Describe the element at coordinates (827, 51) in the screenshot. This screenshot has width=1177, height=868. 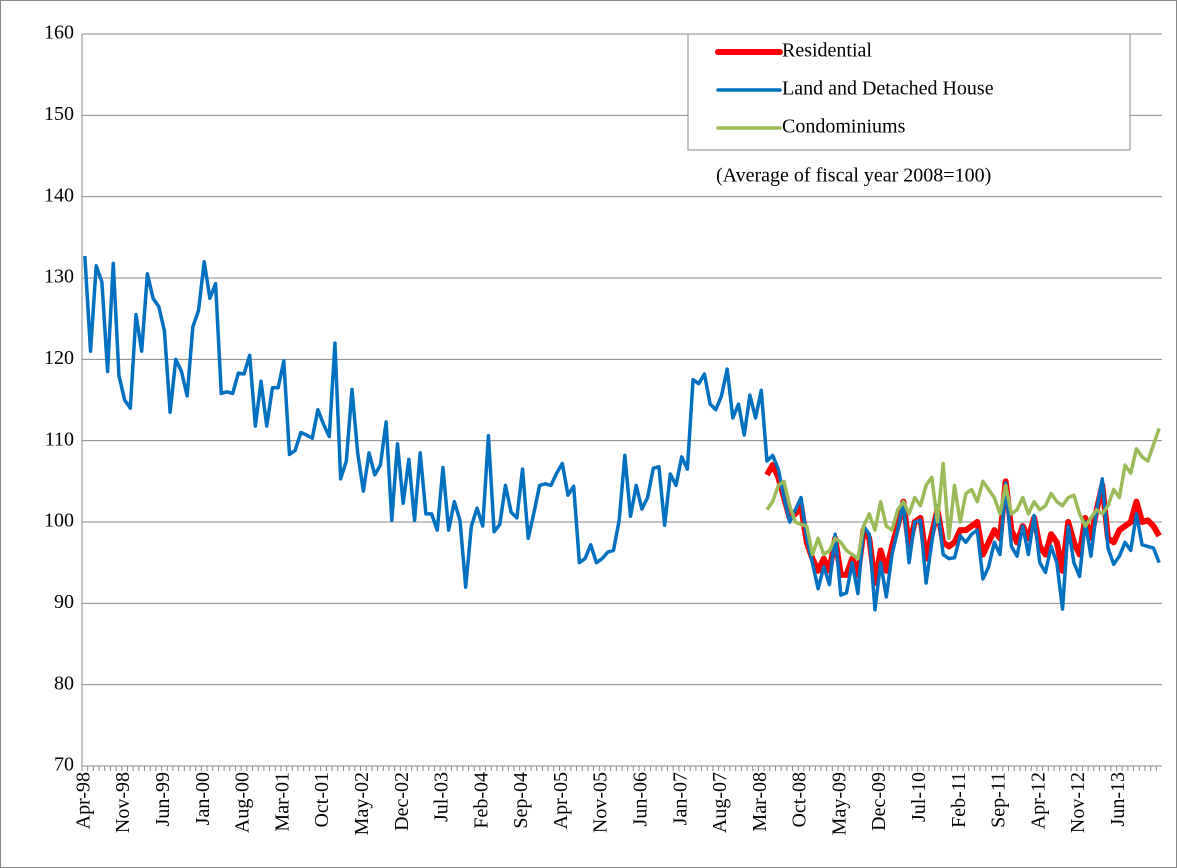
I see `legend-label: Residential` at that location.